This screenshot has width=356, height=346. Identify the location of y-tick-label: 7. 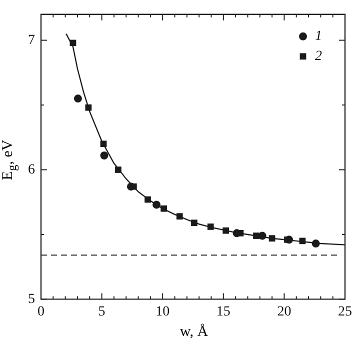
(31, 40).